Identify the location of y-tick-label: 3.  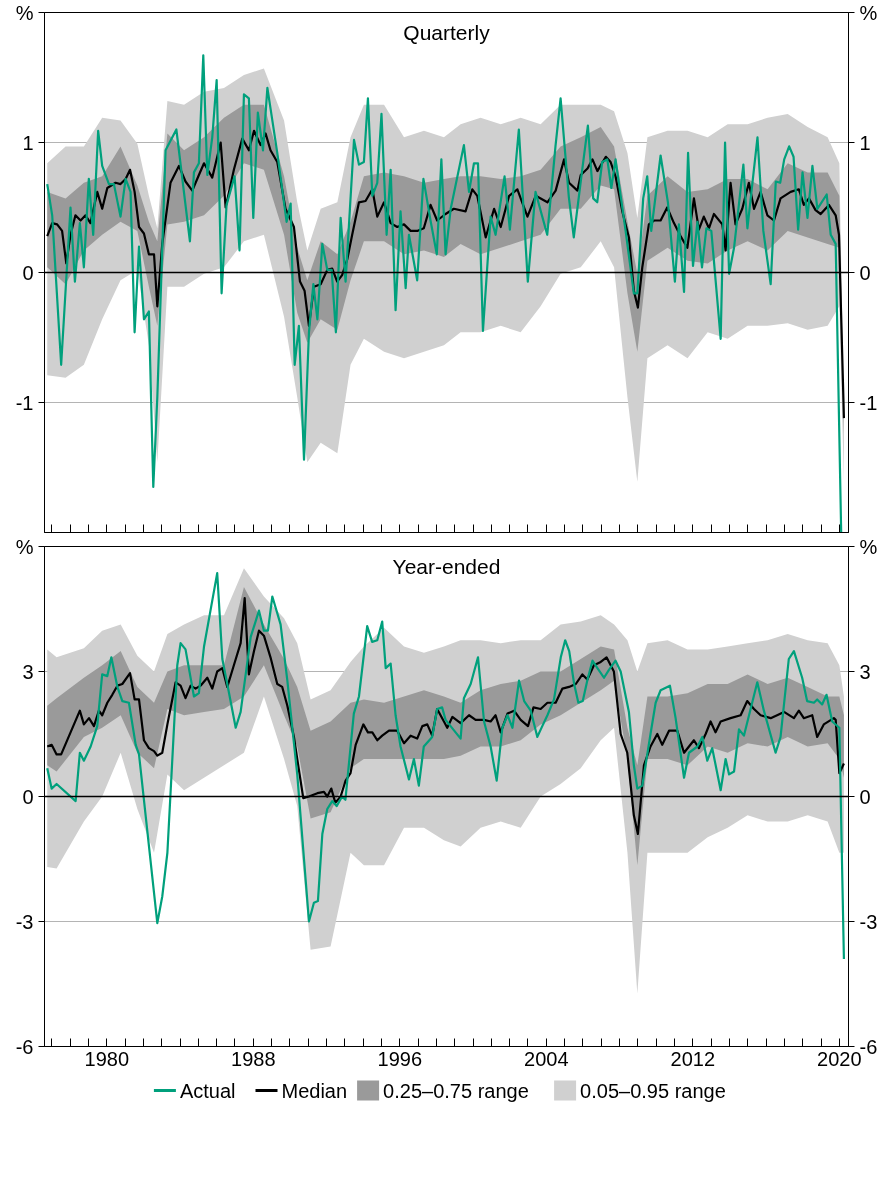
(28, 671).